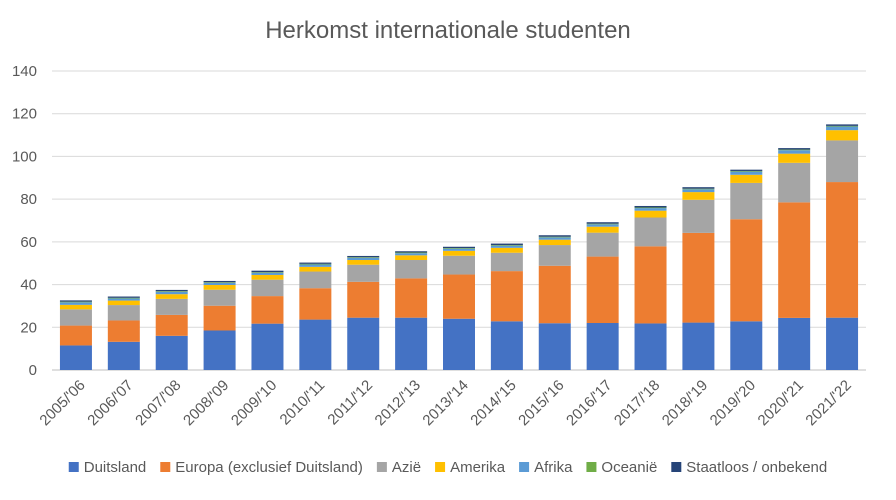  What do you see at coordinates (478, 467) in the screenshot?
I see `legend-label: Amerika` at bounding box center [478, 467].